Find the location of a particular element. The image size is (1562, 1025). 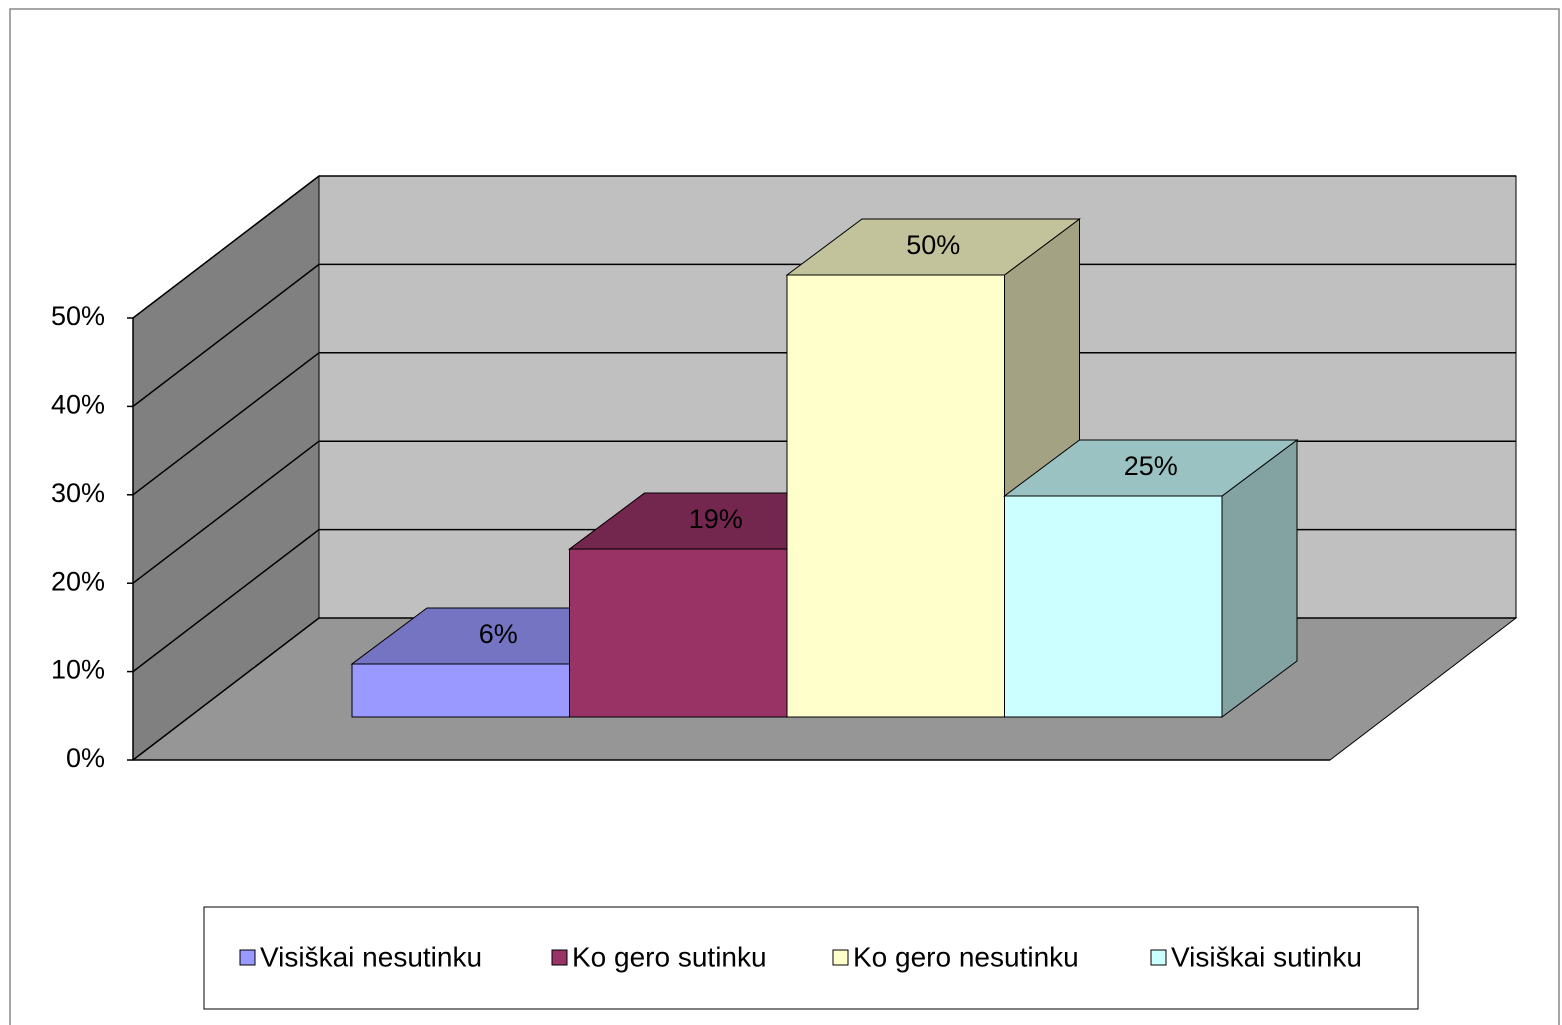

data-label: 50% is located at coordinates (933, 245).